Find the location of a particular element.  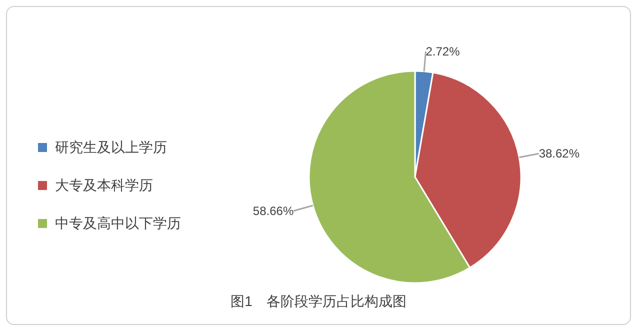

legend-label: 中专及高中以下学历 is located at coordinates (118, 223).